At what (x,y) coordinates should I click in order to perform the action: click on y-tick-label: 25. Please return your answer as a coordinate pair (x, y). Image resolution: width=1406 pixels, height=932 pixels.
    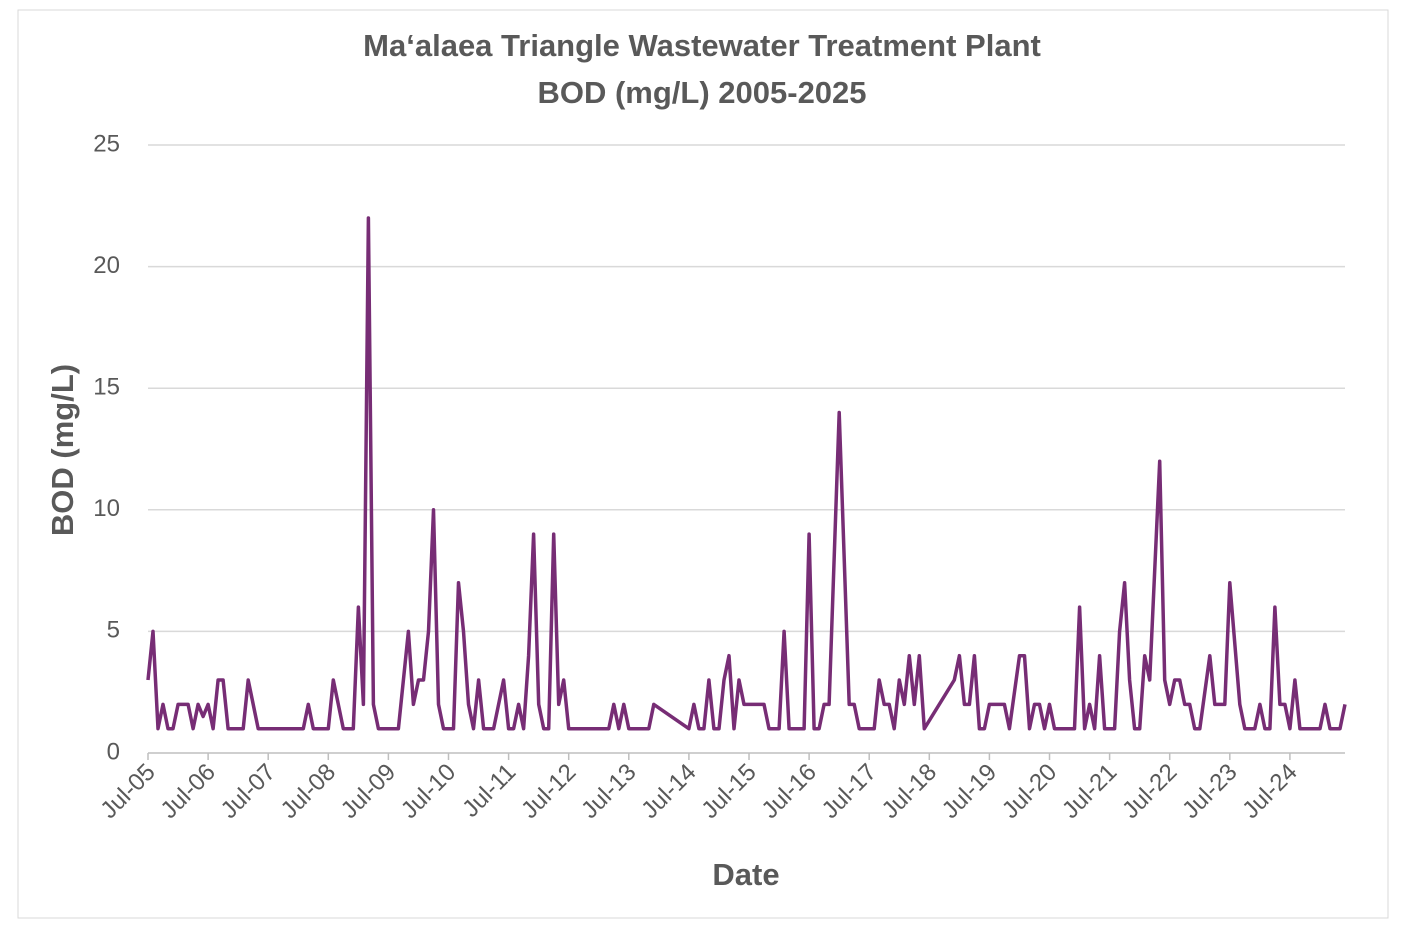
    Looking at the image, I should click on (106, 143).